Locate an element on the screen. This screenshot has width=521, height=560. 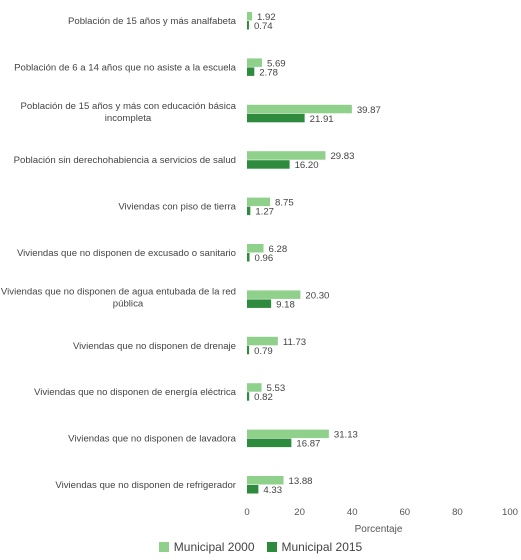
x-tick-label: 80 is located at coordinates (457, 512).